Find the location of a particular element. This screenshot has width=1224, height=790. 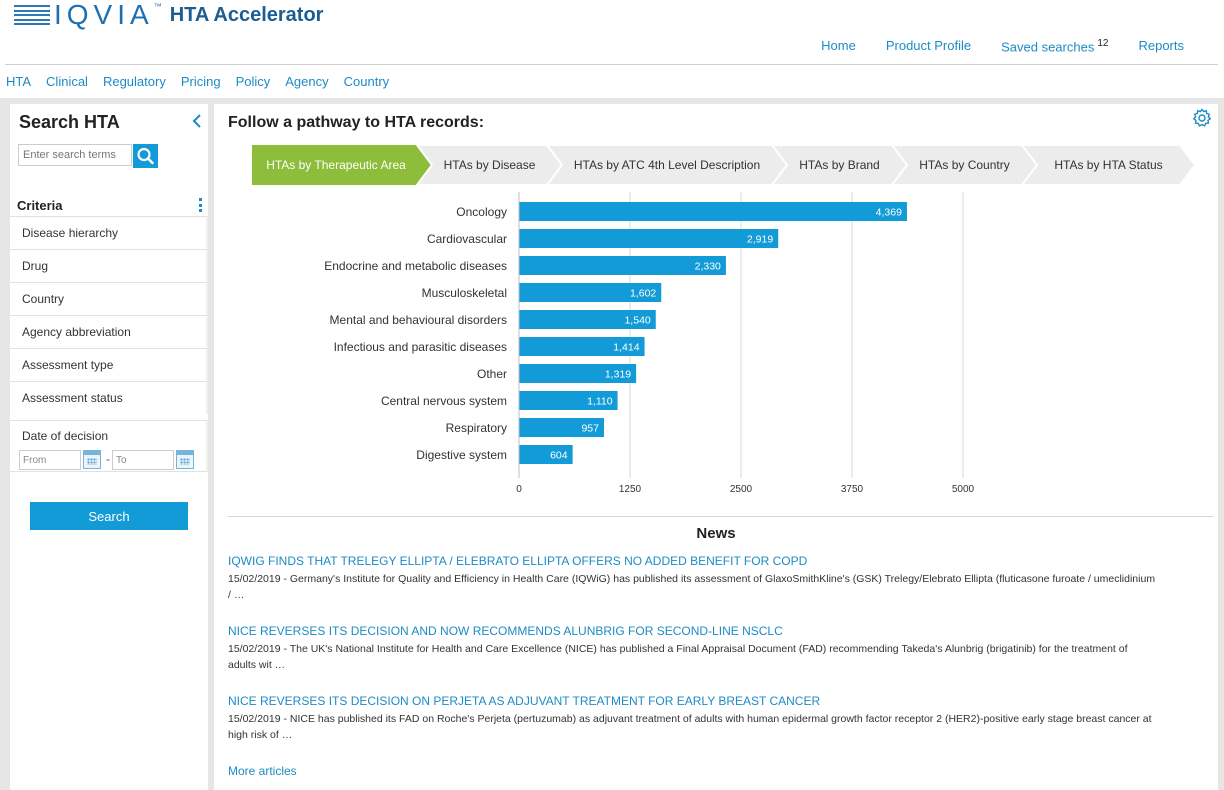

news-heading: News is located at coordinates (716, 533).